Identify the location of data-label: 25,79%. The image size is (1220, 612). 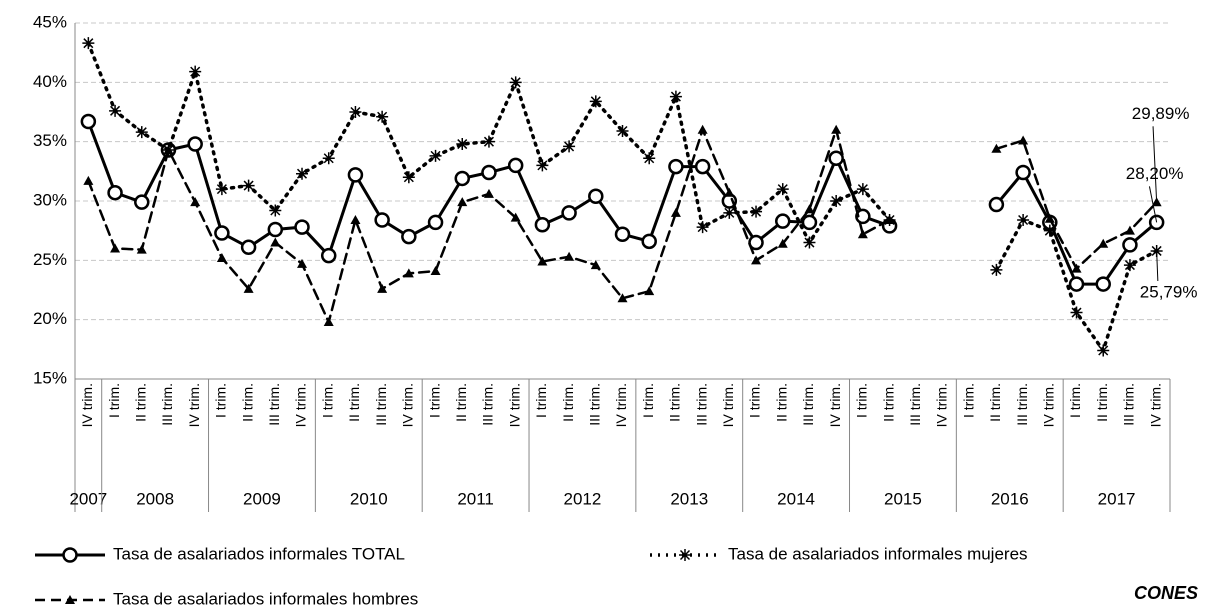
(1169, 291).